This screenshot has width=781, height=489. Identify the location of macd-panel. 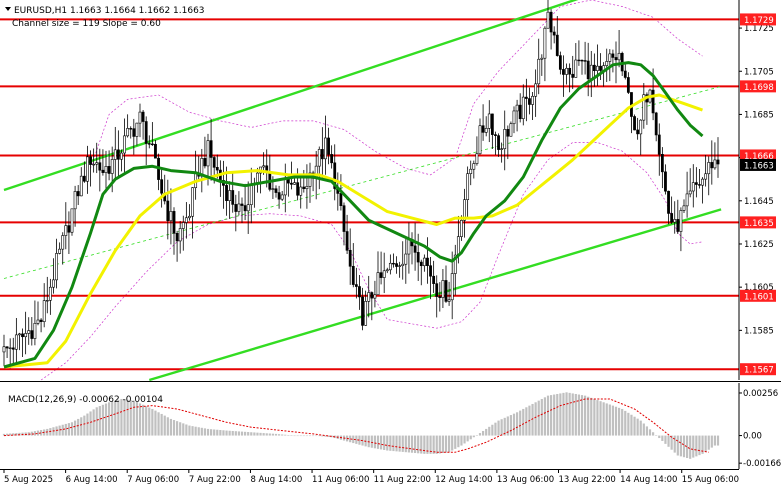
(361, 425).